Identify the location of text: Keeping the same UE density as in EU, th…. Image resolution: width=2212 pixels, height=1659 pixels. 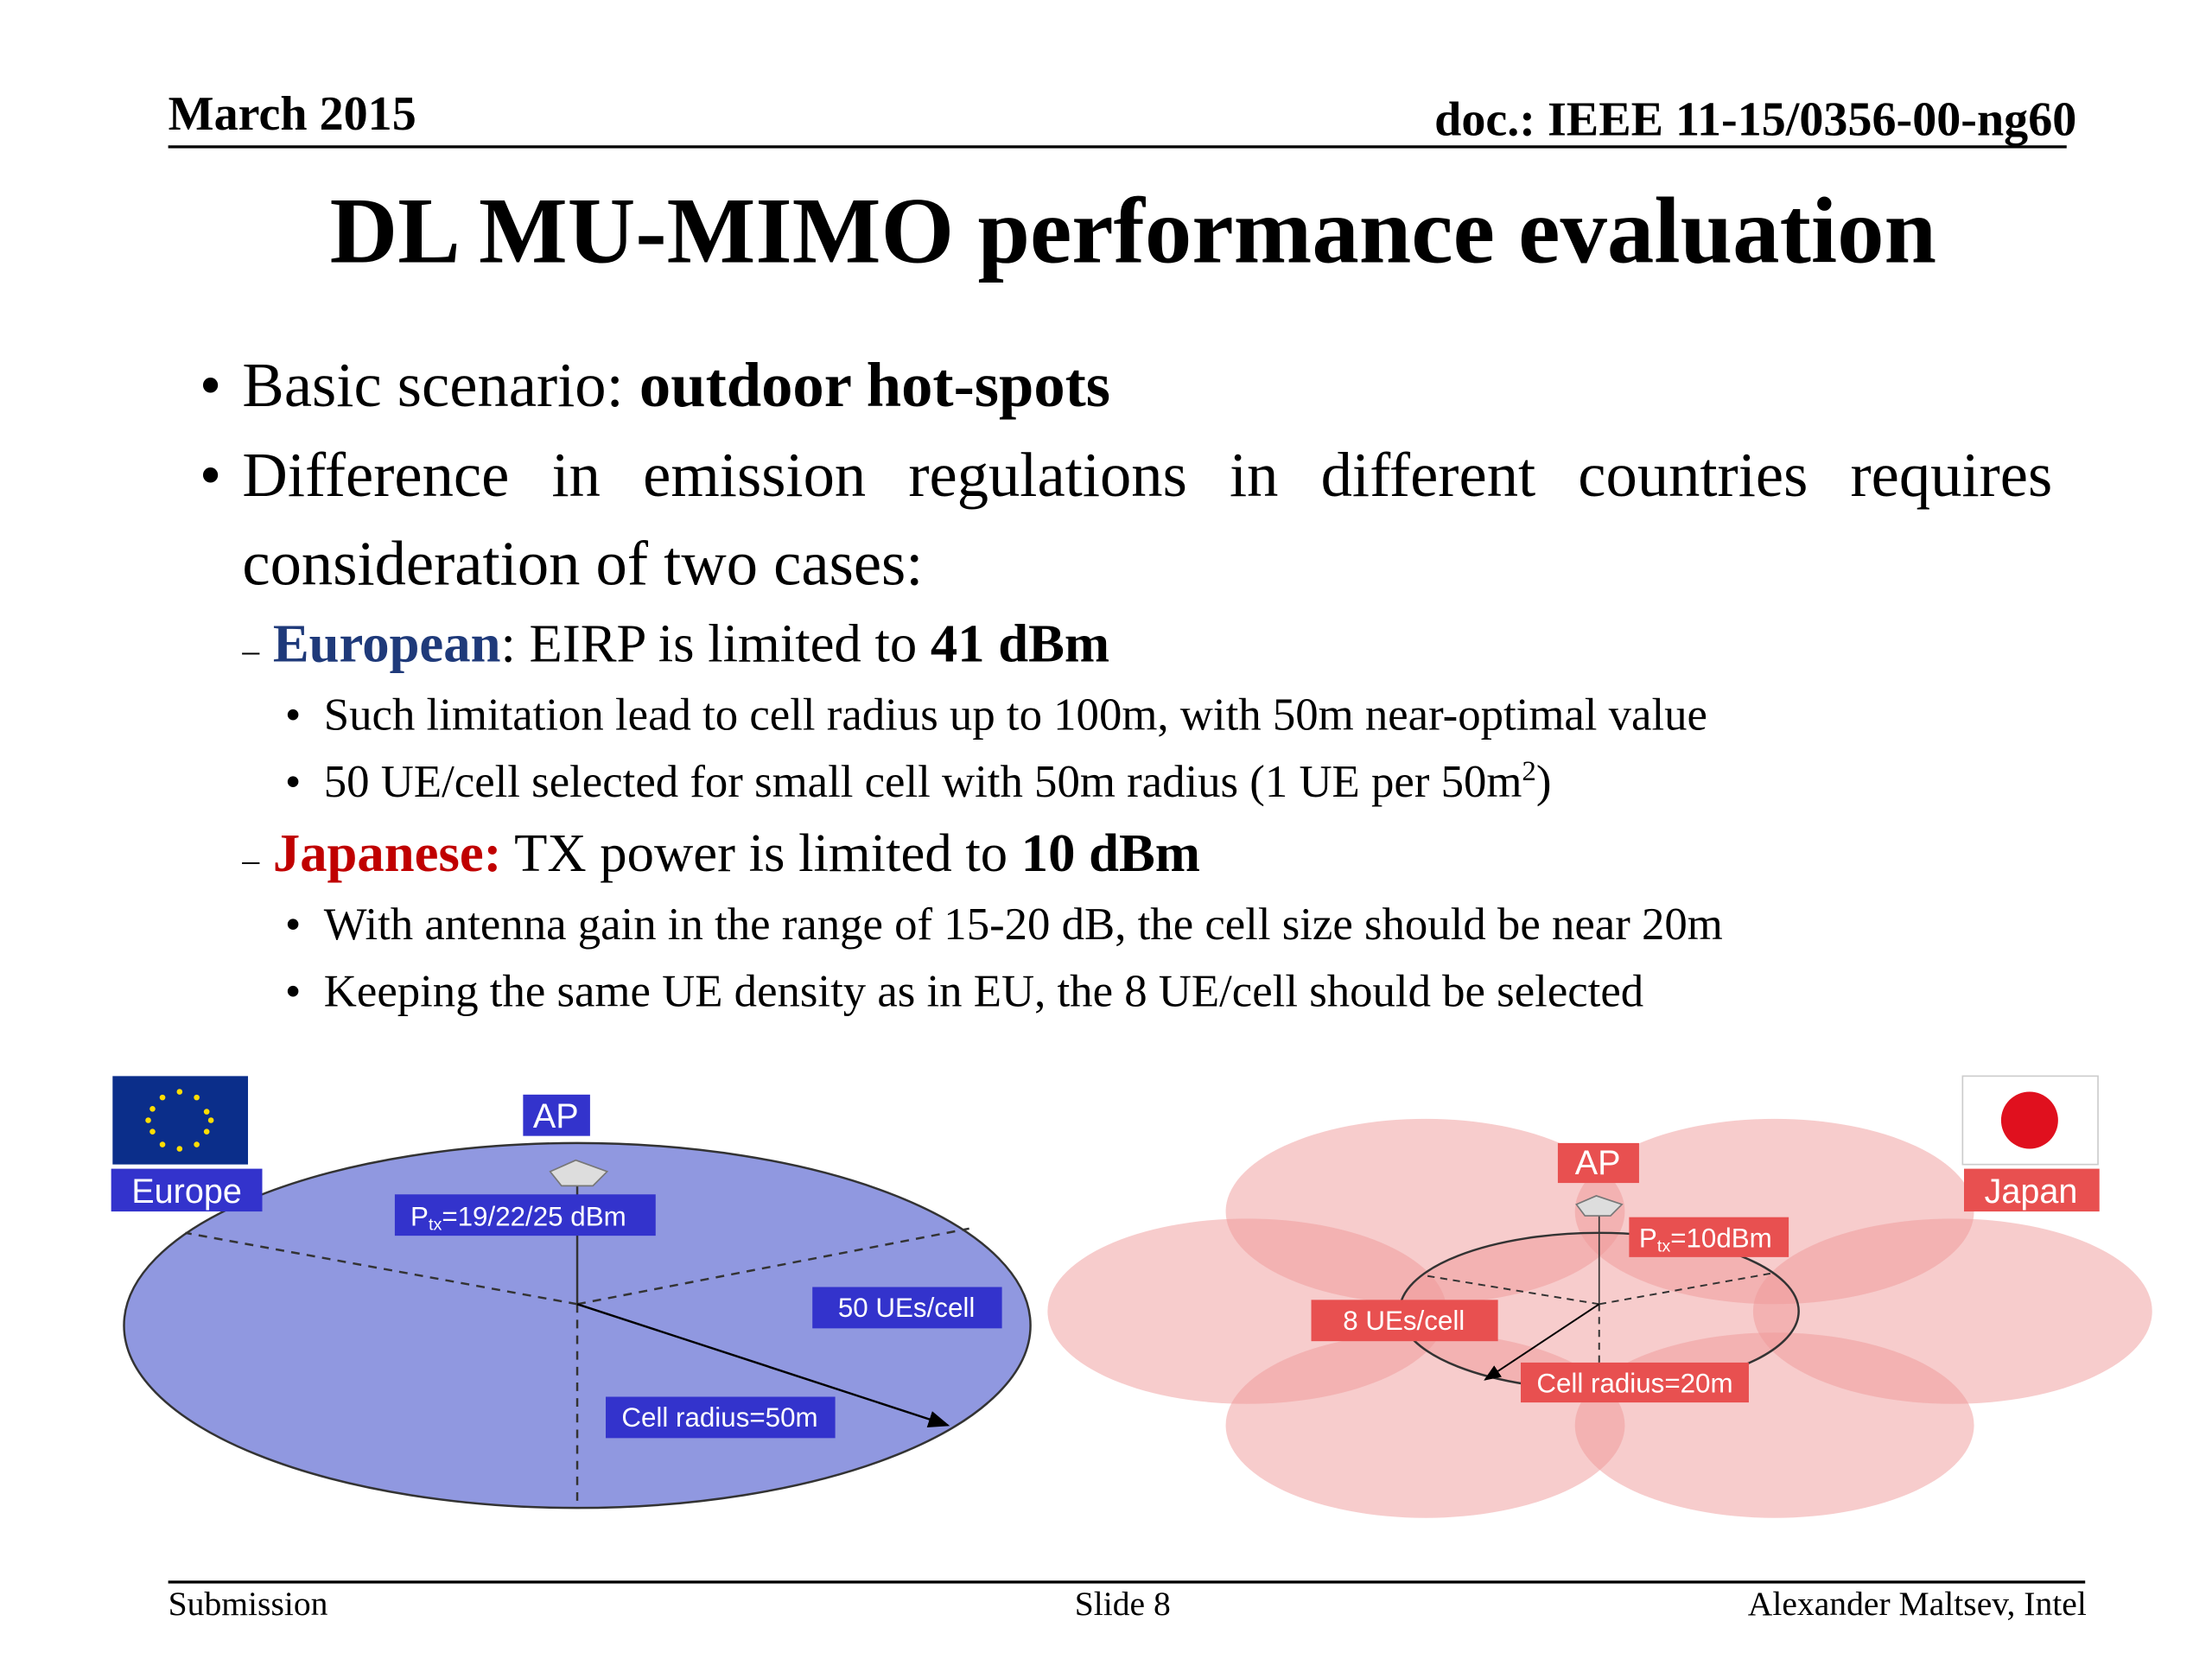
(983, 990).